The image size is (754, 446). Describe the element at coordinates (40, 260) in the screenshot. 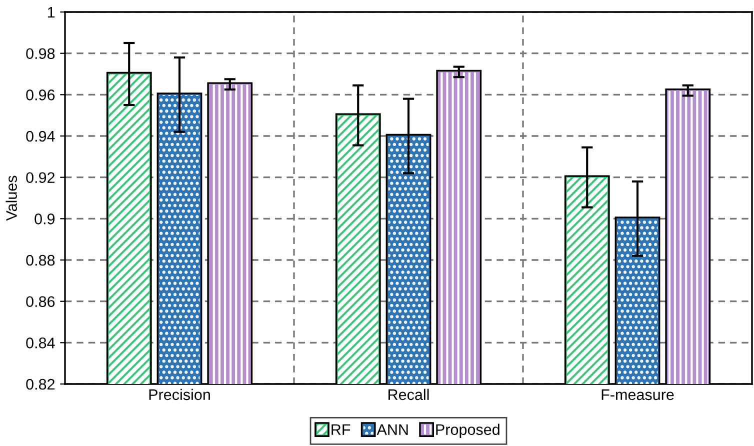

I see `y-tick-label: 0.88` at that location.